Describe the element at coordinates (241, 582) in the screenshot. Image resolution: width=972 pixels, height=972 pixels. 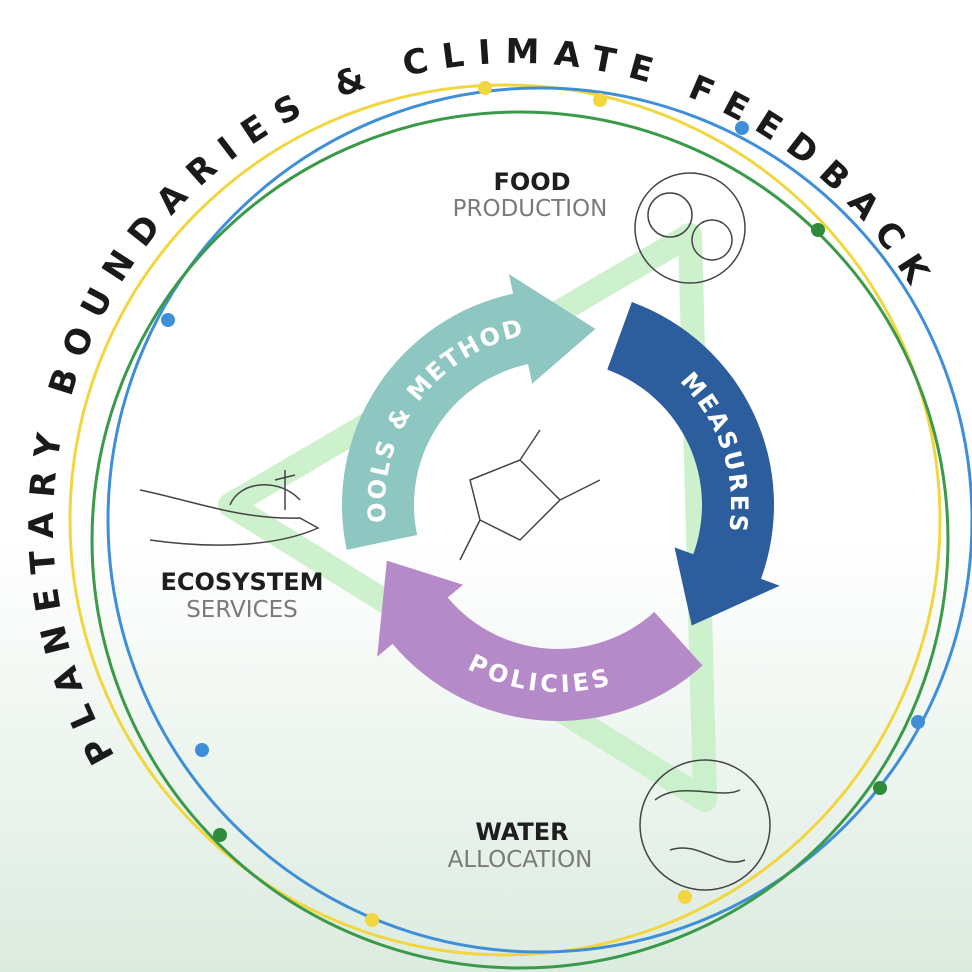
I see `node-title: ECOSYSTEM` at that location.